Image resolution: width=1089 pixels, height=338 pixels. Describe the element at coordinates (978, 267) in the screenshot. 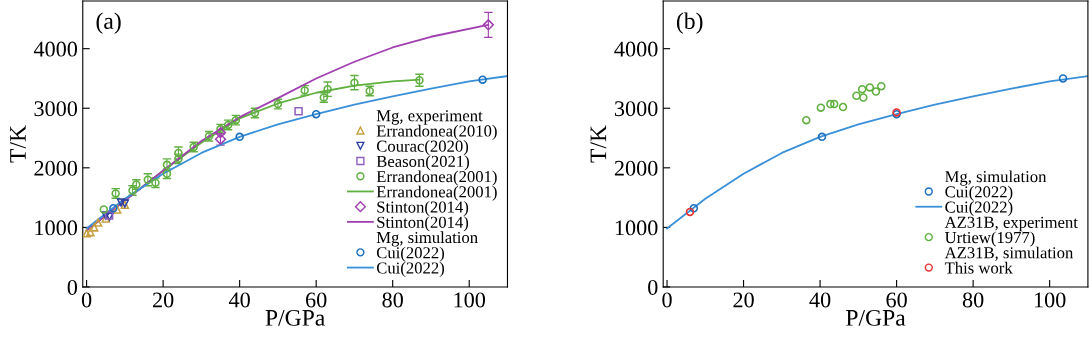

I see `legend-label: This work` at that location.